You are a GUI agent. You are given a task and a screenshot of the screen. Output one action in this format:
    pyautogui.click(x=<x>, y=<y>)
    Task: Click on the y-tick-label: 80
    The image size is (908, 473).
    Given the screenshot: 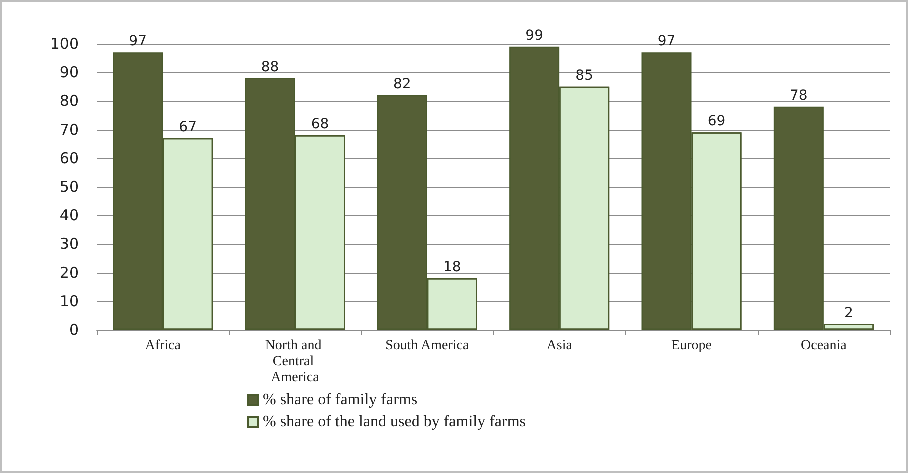 What is the action you would take?
    pyautogui.click(x=69, y=101)
    